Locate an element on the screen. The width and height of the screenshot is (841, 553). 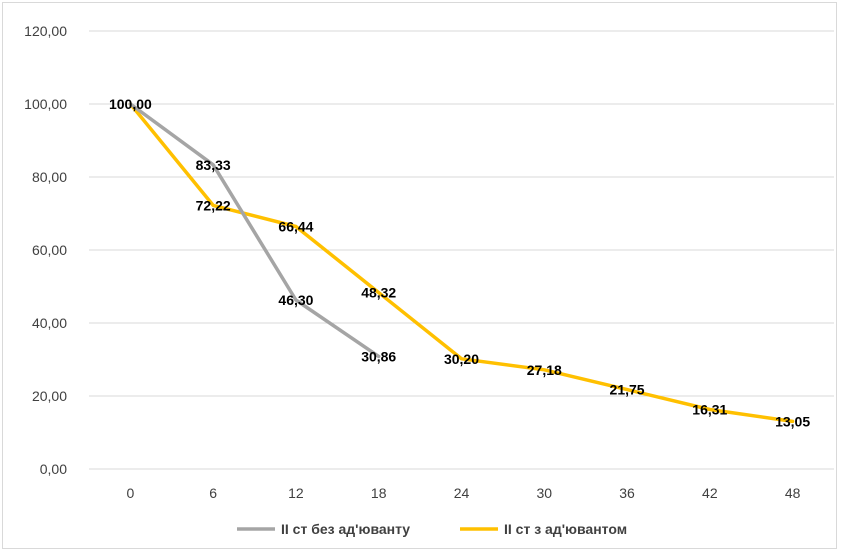
data-label: 48,32 is located at coordinates (378, 293).